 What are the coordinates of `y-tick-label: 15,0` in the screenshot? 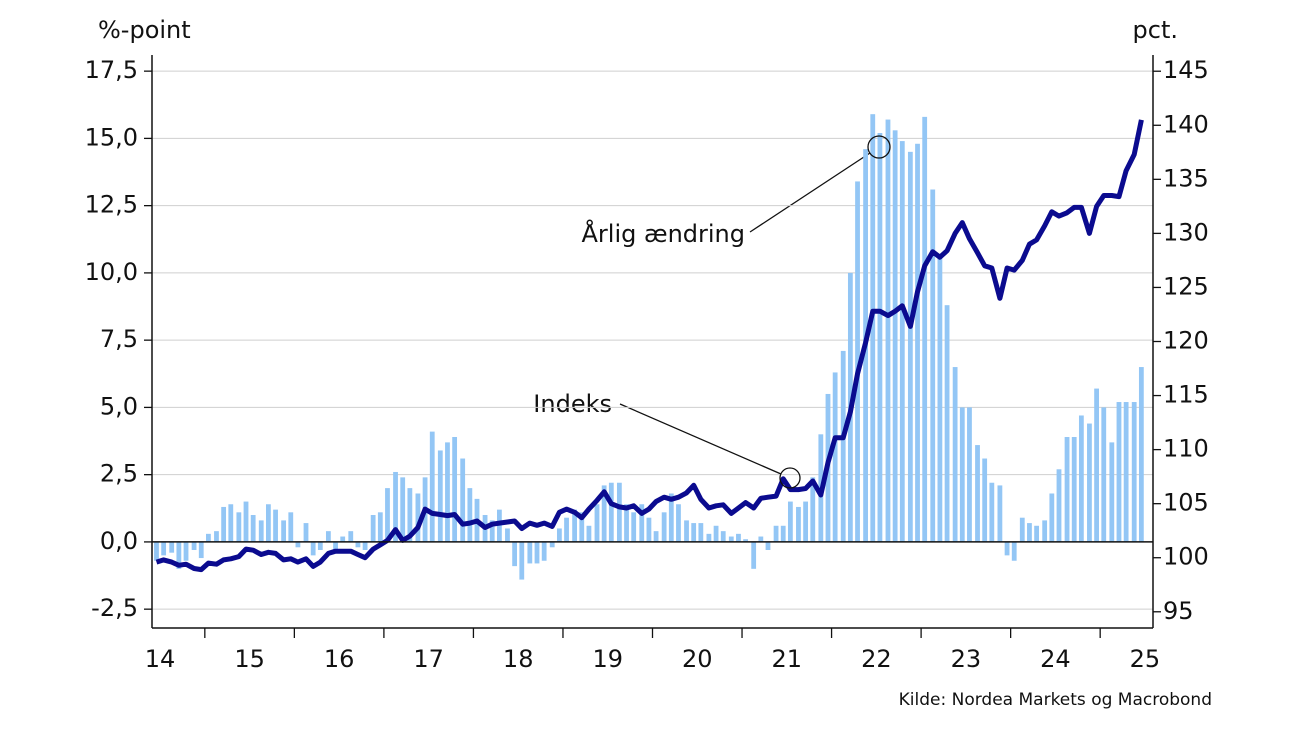 It's located at (111, 137).